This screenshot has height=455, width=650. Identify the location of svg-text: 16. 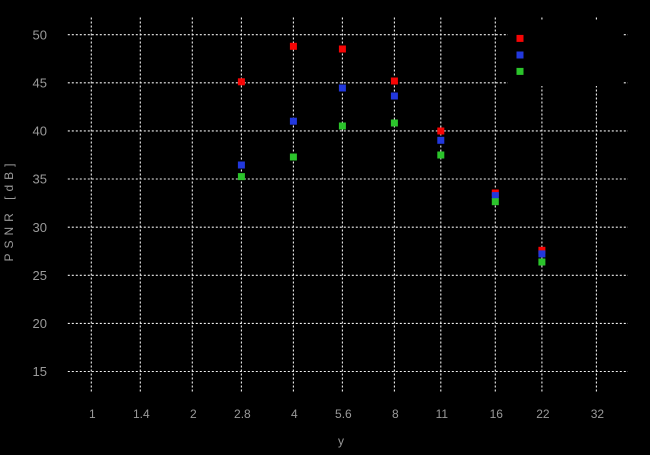
(497, 414).